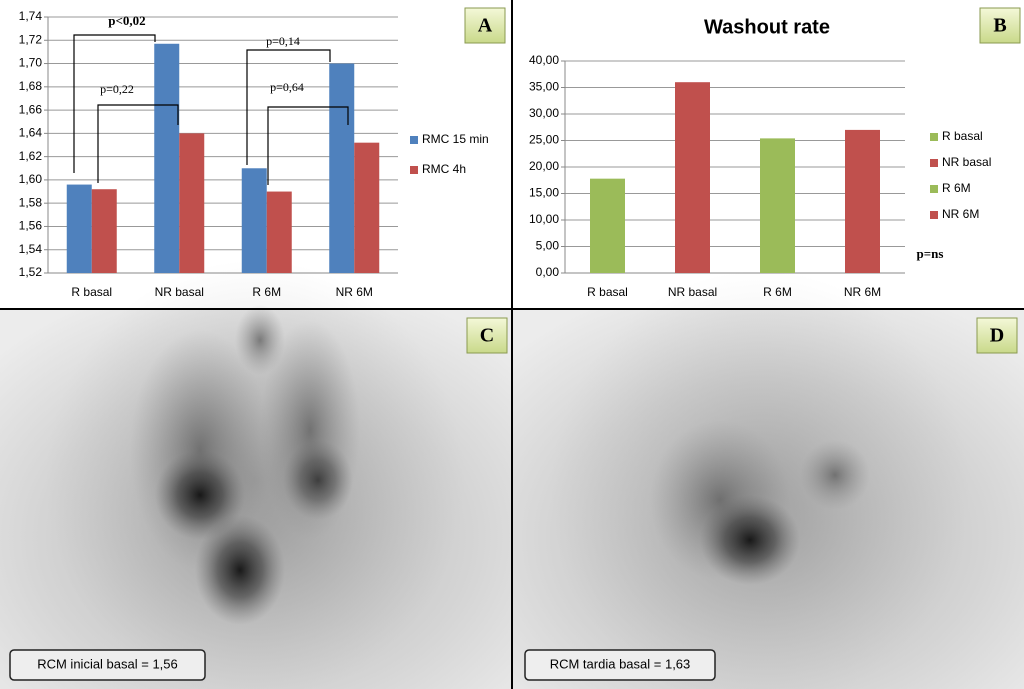 Image resolution: width=1024 pixels, height=689 pixels. I want to click on annotation: p<0,02, so click(126, 20).